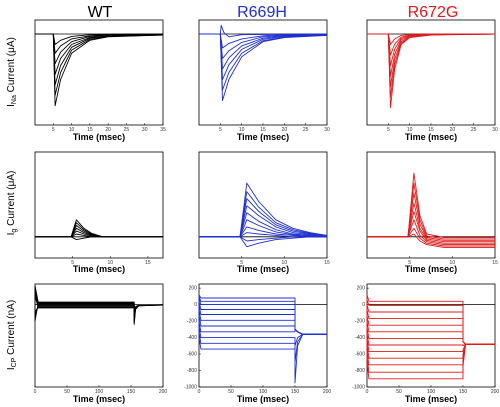 This screenshot has height=407, width=500. Describe the element at coordinates (11, 234) in the screenshot. I see `ylabel-ig-main: I` at that location.